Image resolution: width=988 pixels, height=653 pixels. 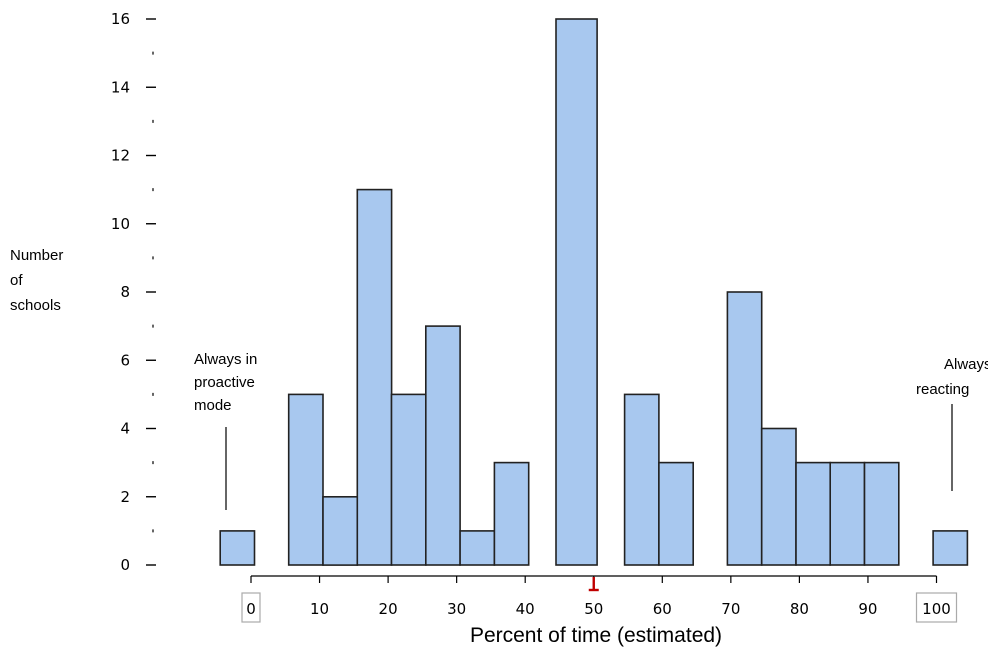 I want to click on x-tick-label: 100, so click(x=936, y=609).